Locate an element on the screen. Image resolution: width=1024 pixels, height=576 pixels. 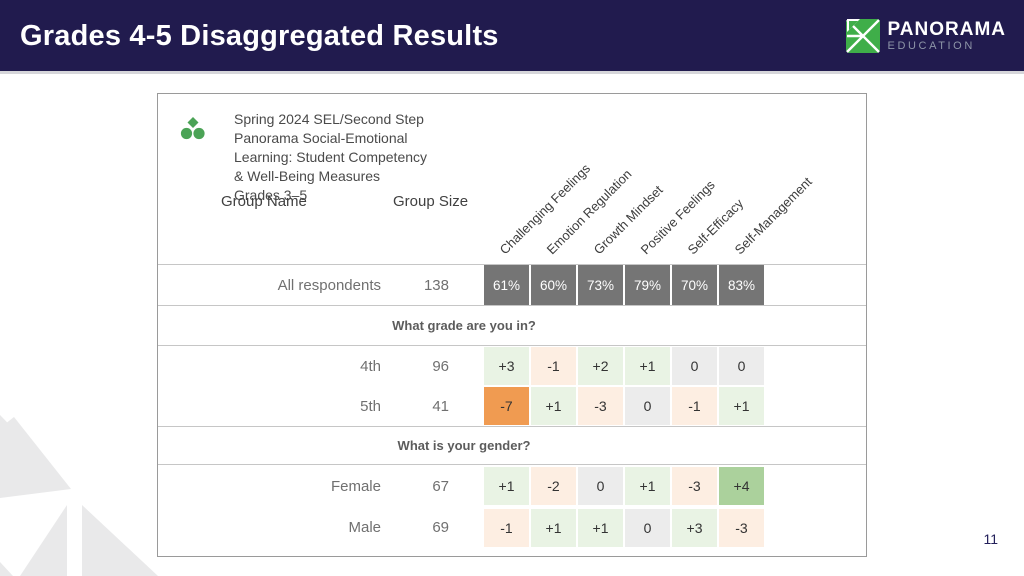
group-size-column-header: Group Size is located at coordinates (431, 201).